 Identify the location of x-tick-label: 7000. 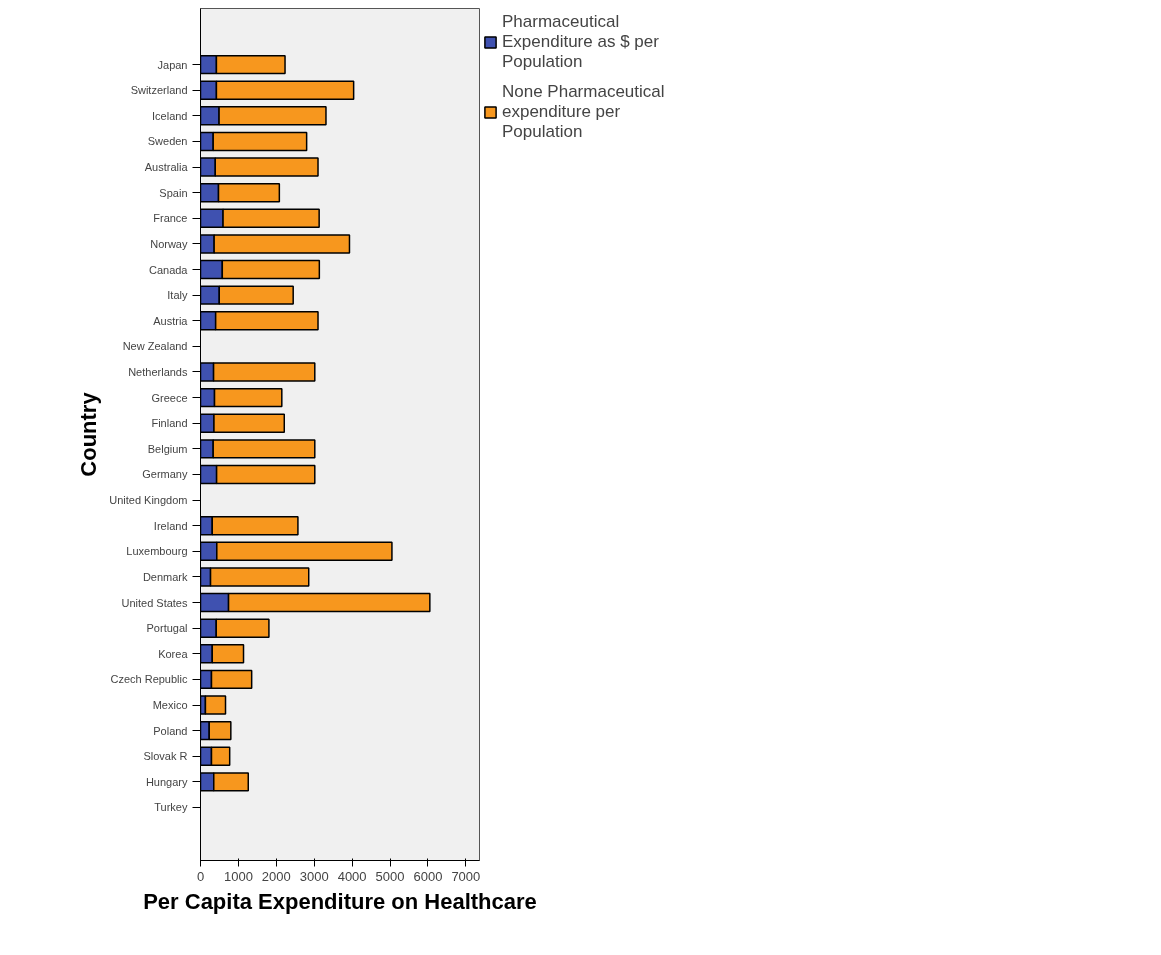
(466, 876).